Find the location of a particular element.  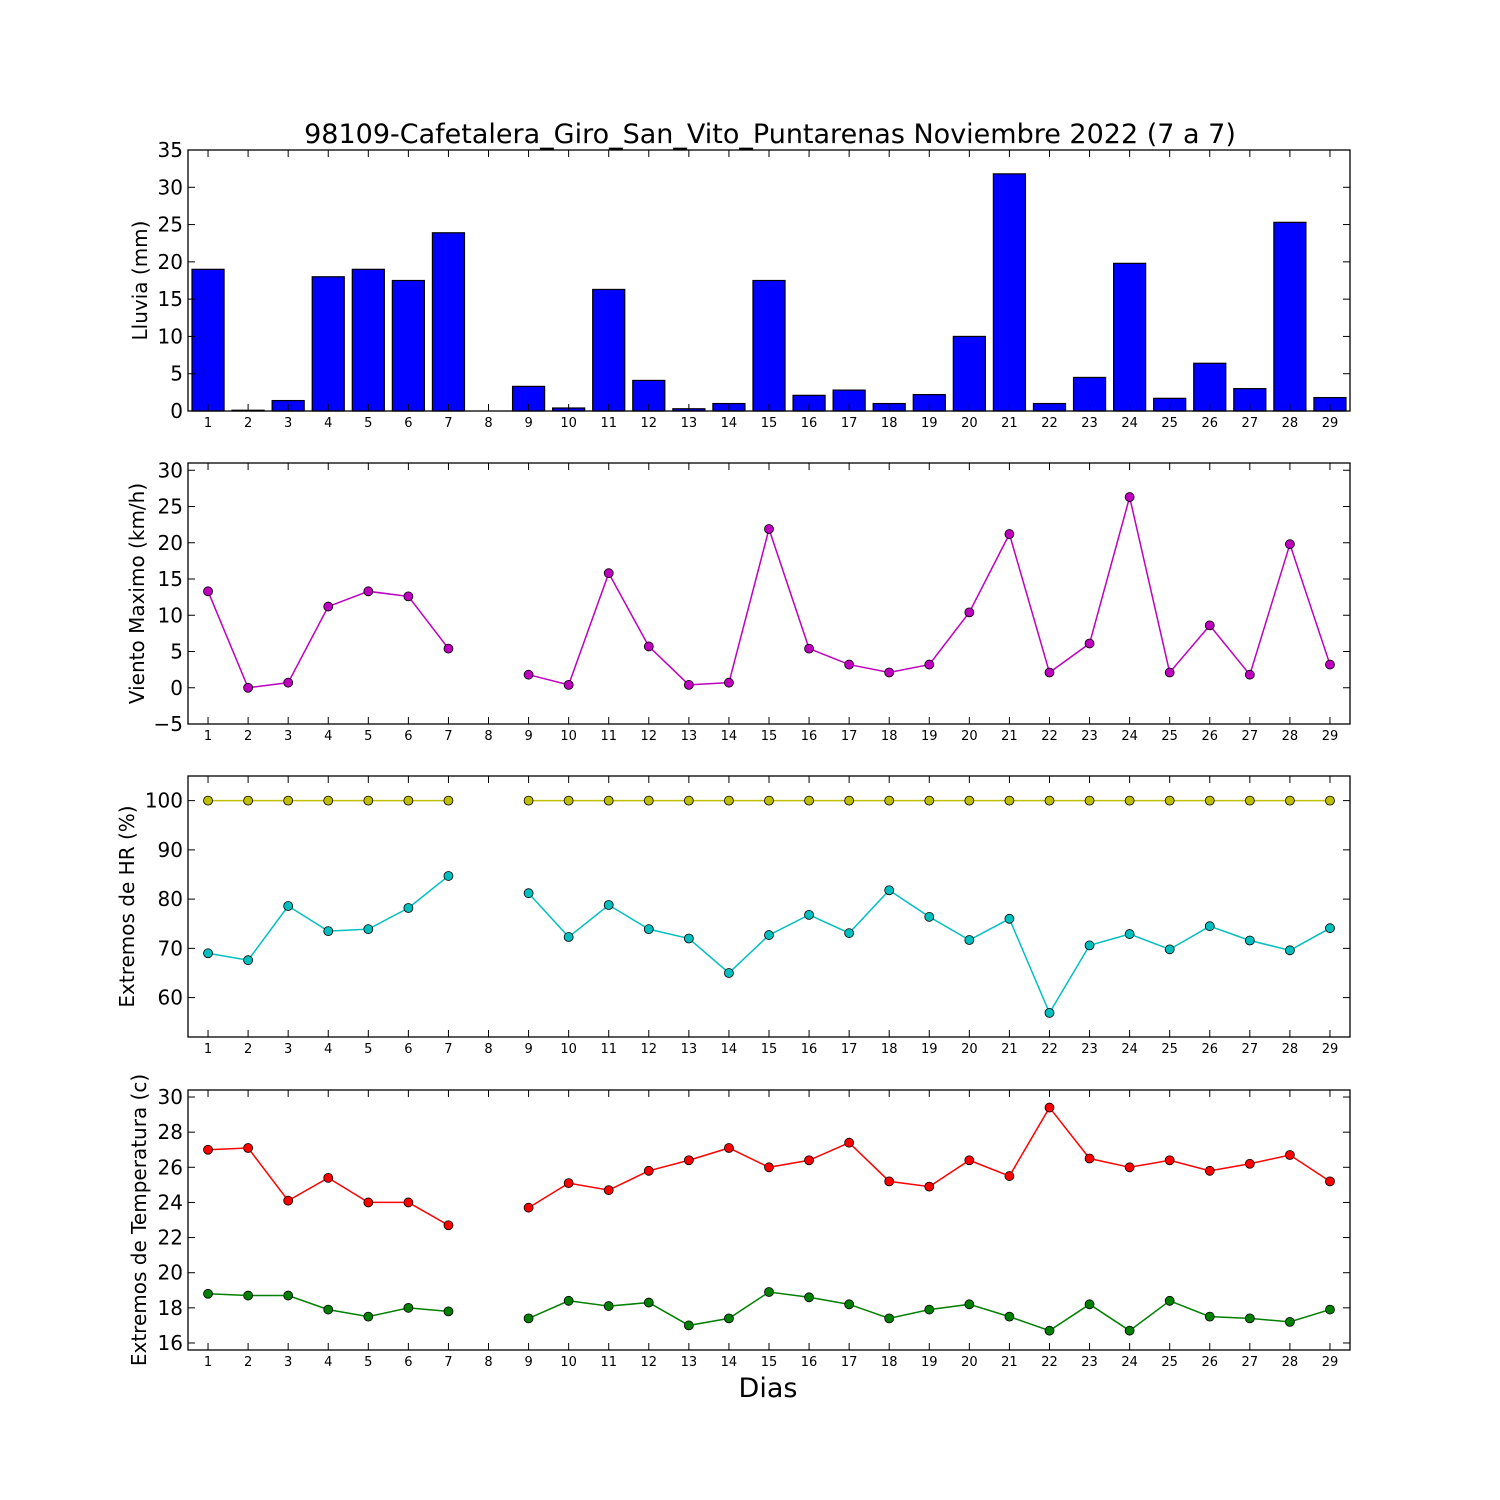

y-tick-label: 10 is located at coordinates (170, 336).